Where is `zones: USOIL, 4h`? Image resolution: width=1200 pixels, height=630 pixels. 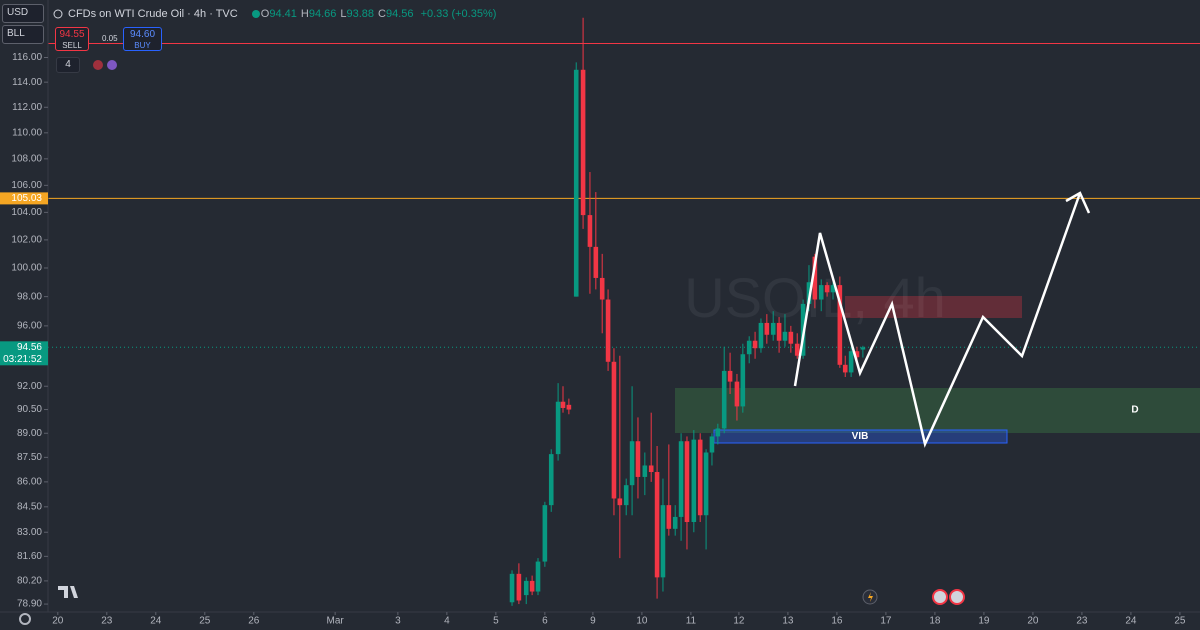
zones: USOIL, 4h is located at coordinates (937, 355).